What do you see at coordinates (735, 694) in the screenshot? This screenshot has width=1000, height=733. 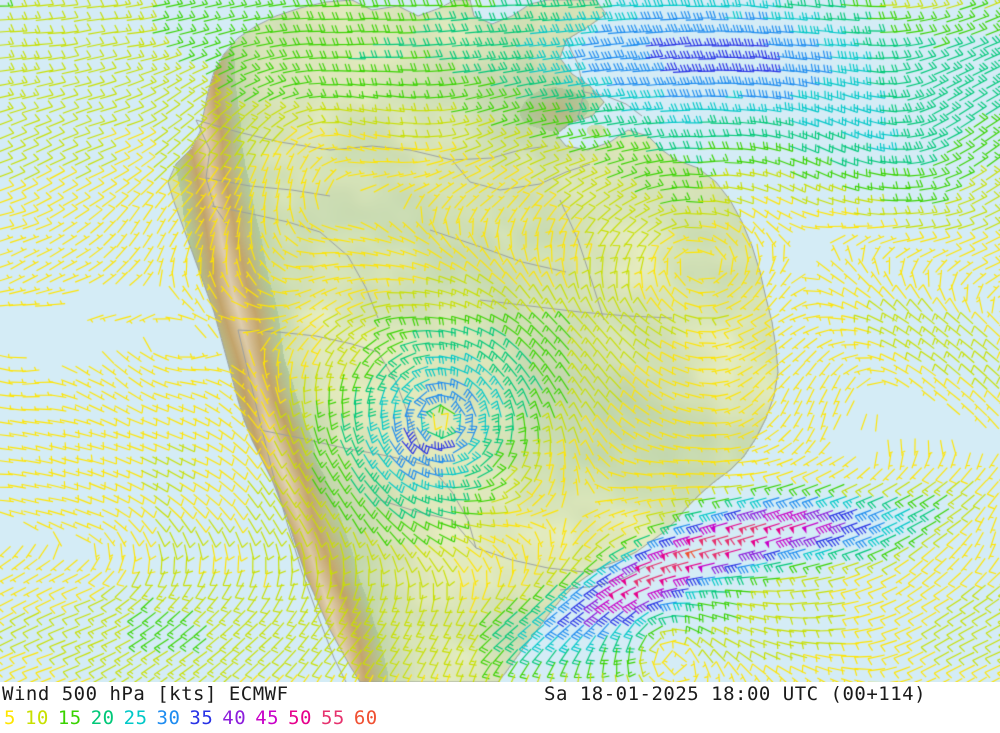 I see `map-valid-time: Sa 18-01-2025 18:00 UTC (00+114)` at bounding box center [735, 694].